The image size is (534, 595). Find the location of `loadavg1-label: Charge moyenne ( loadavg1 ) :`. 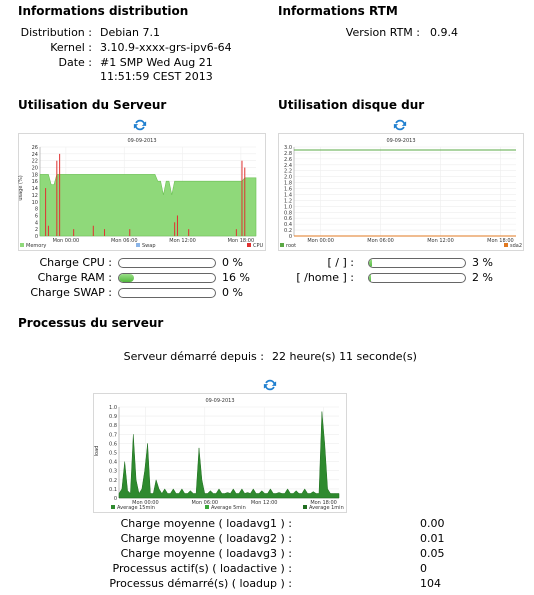

loadavg1-label: Charge moyenne ( loadavg1 ) : is located at coordinates (206, 523).